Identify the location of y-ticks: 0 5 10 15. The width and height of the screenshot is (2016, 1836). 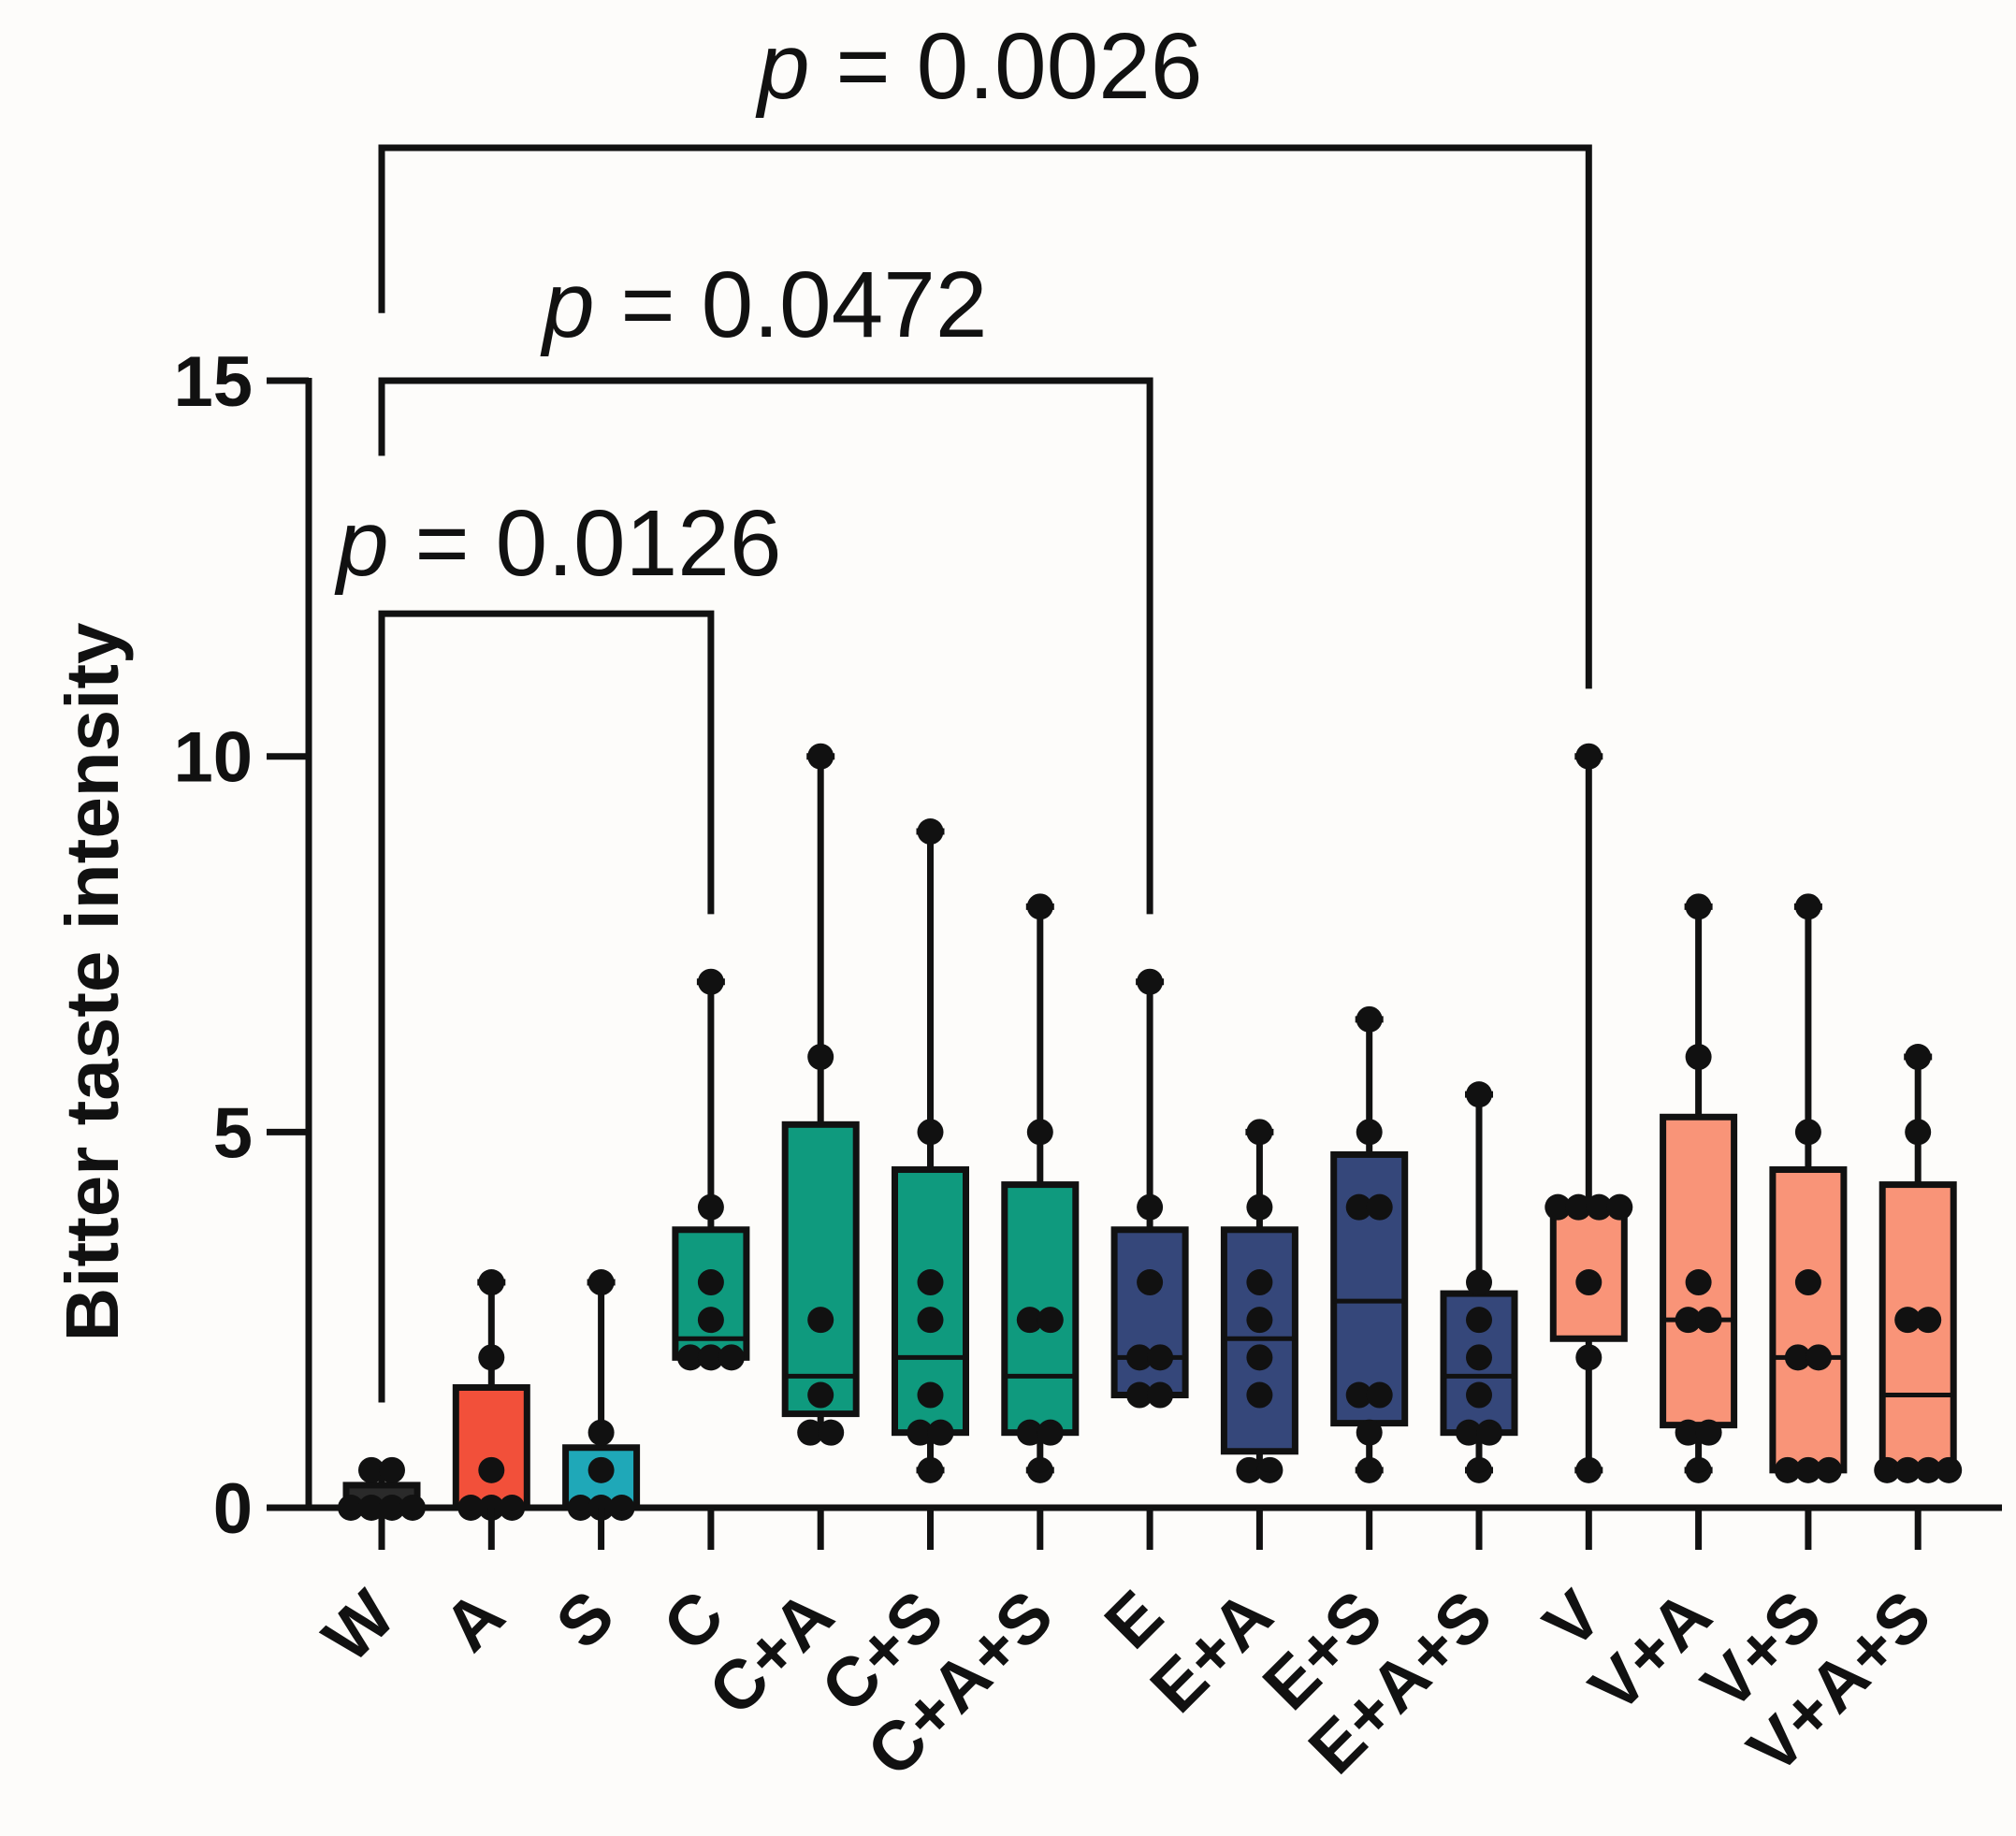
(241, 945).